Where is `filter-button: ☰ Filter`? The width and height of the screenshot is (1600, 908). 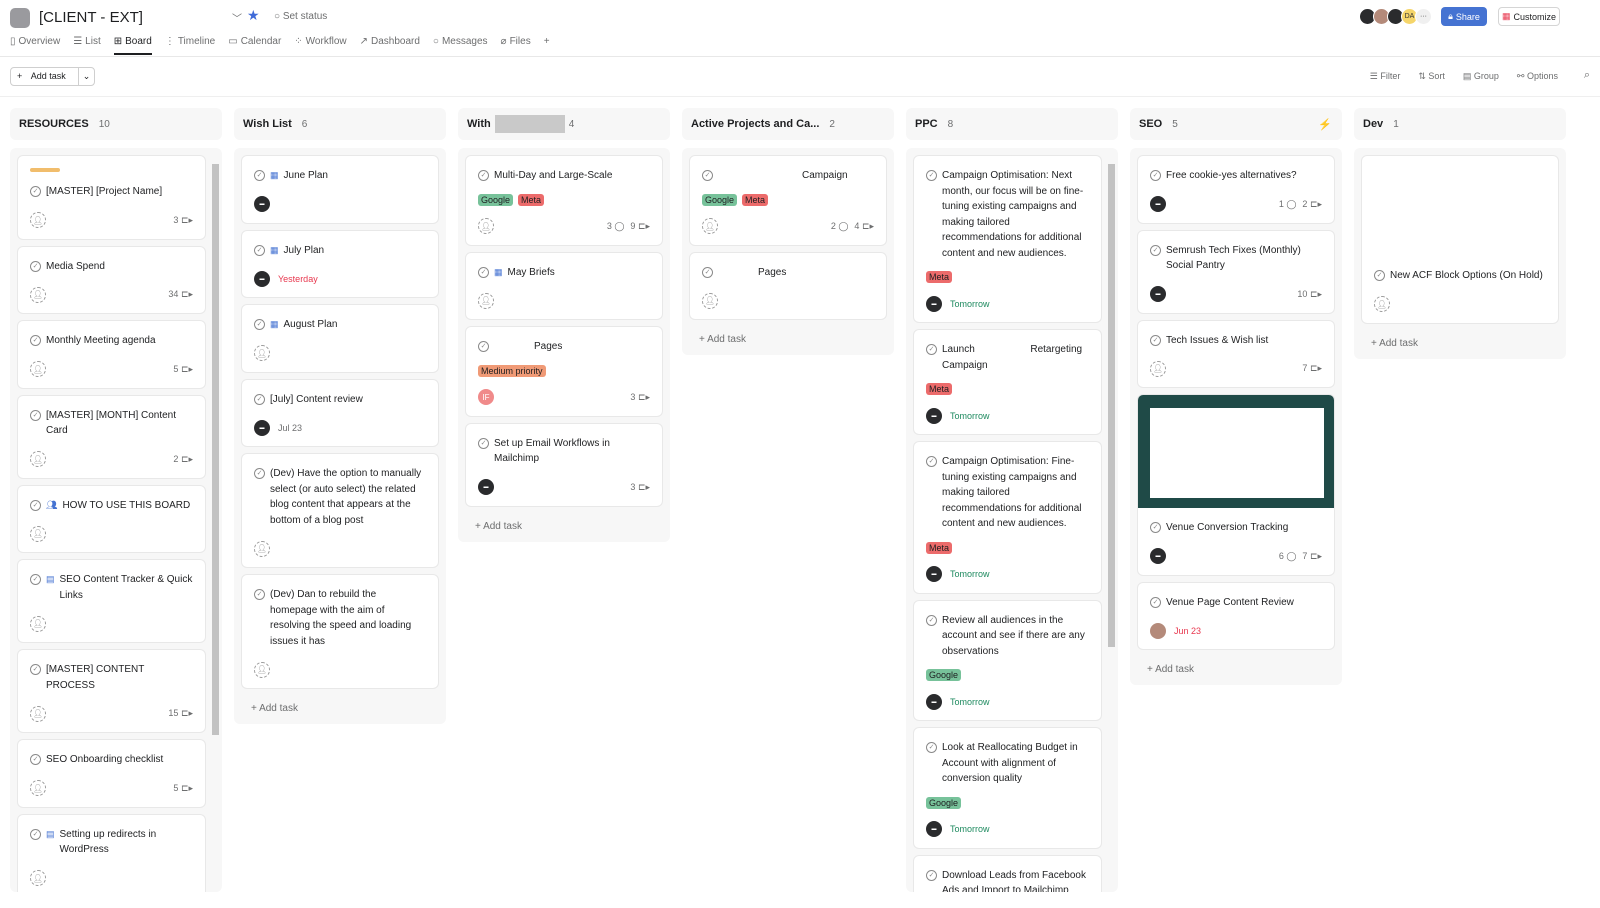 filter-button: ☰ Filter is located at coordinates (1385, 76).